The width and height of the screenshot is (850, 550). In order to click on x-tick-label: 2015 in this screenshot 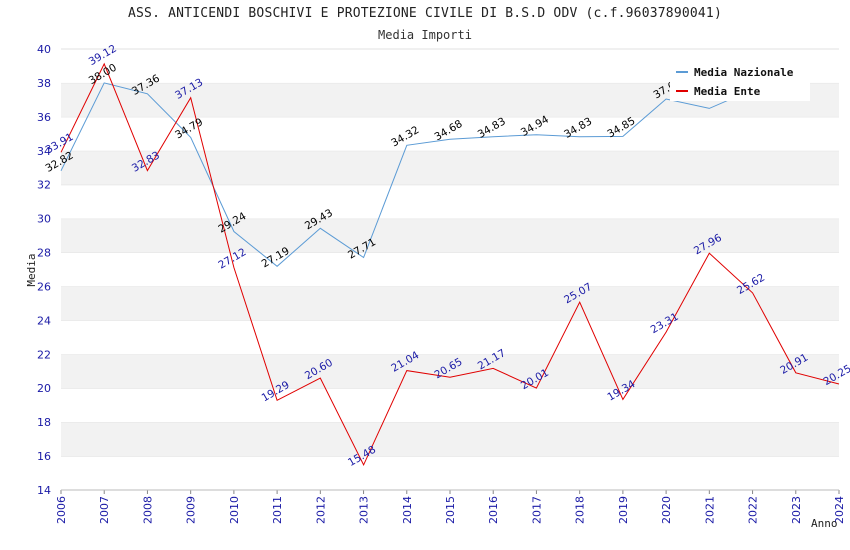, I will do `click(450, 510)`.